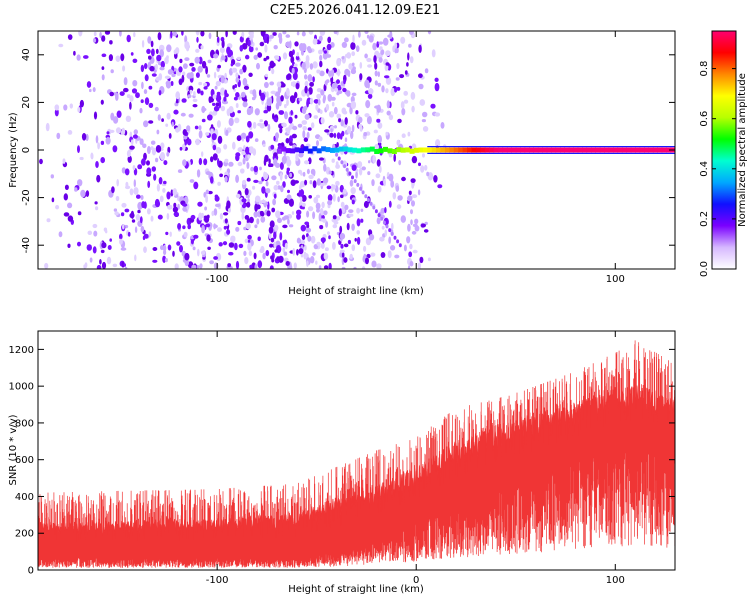 This screenshot has height=600, width=750. What do you see at coordinates (26, 54) in the screenshot?
I see `spectrogram-y-tick-label: 40` at bounding box center [26, 54].